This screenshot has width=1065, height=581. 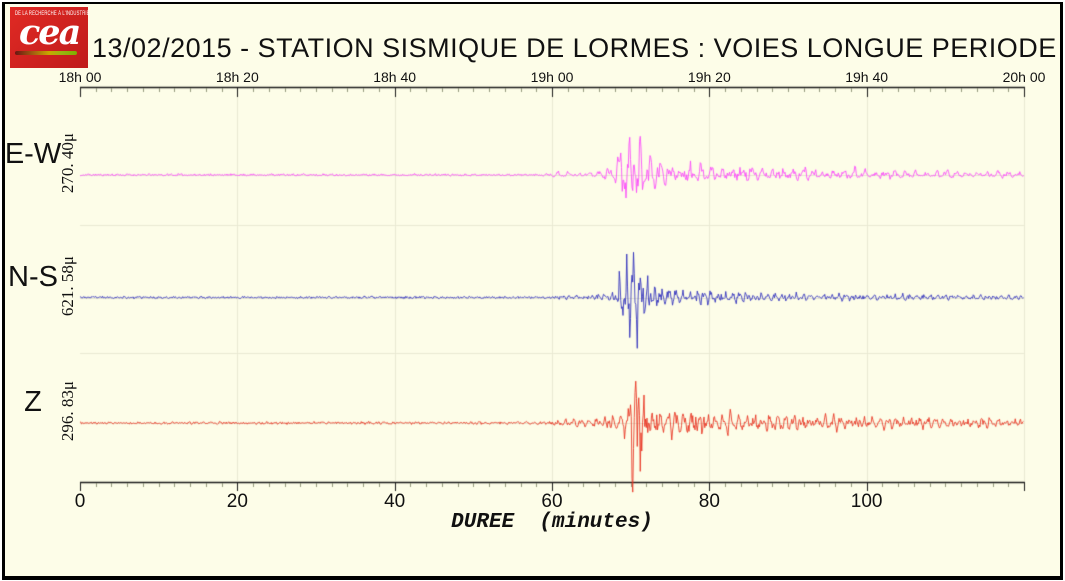 I want to click on top-axis-tick-label: 19h 20, so click(x=709, y=77).